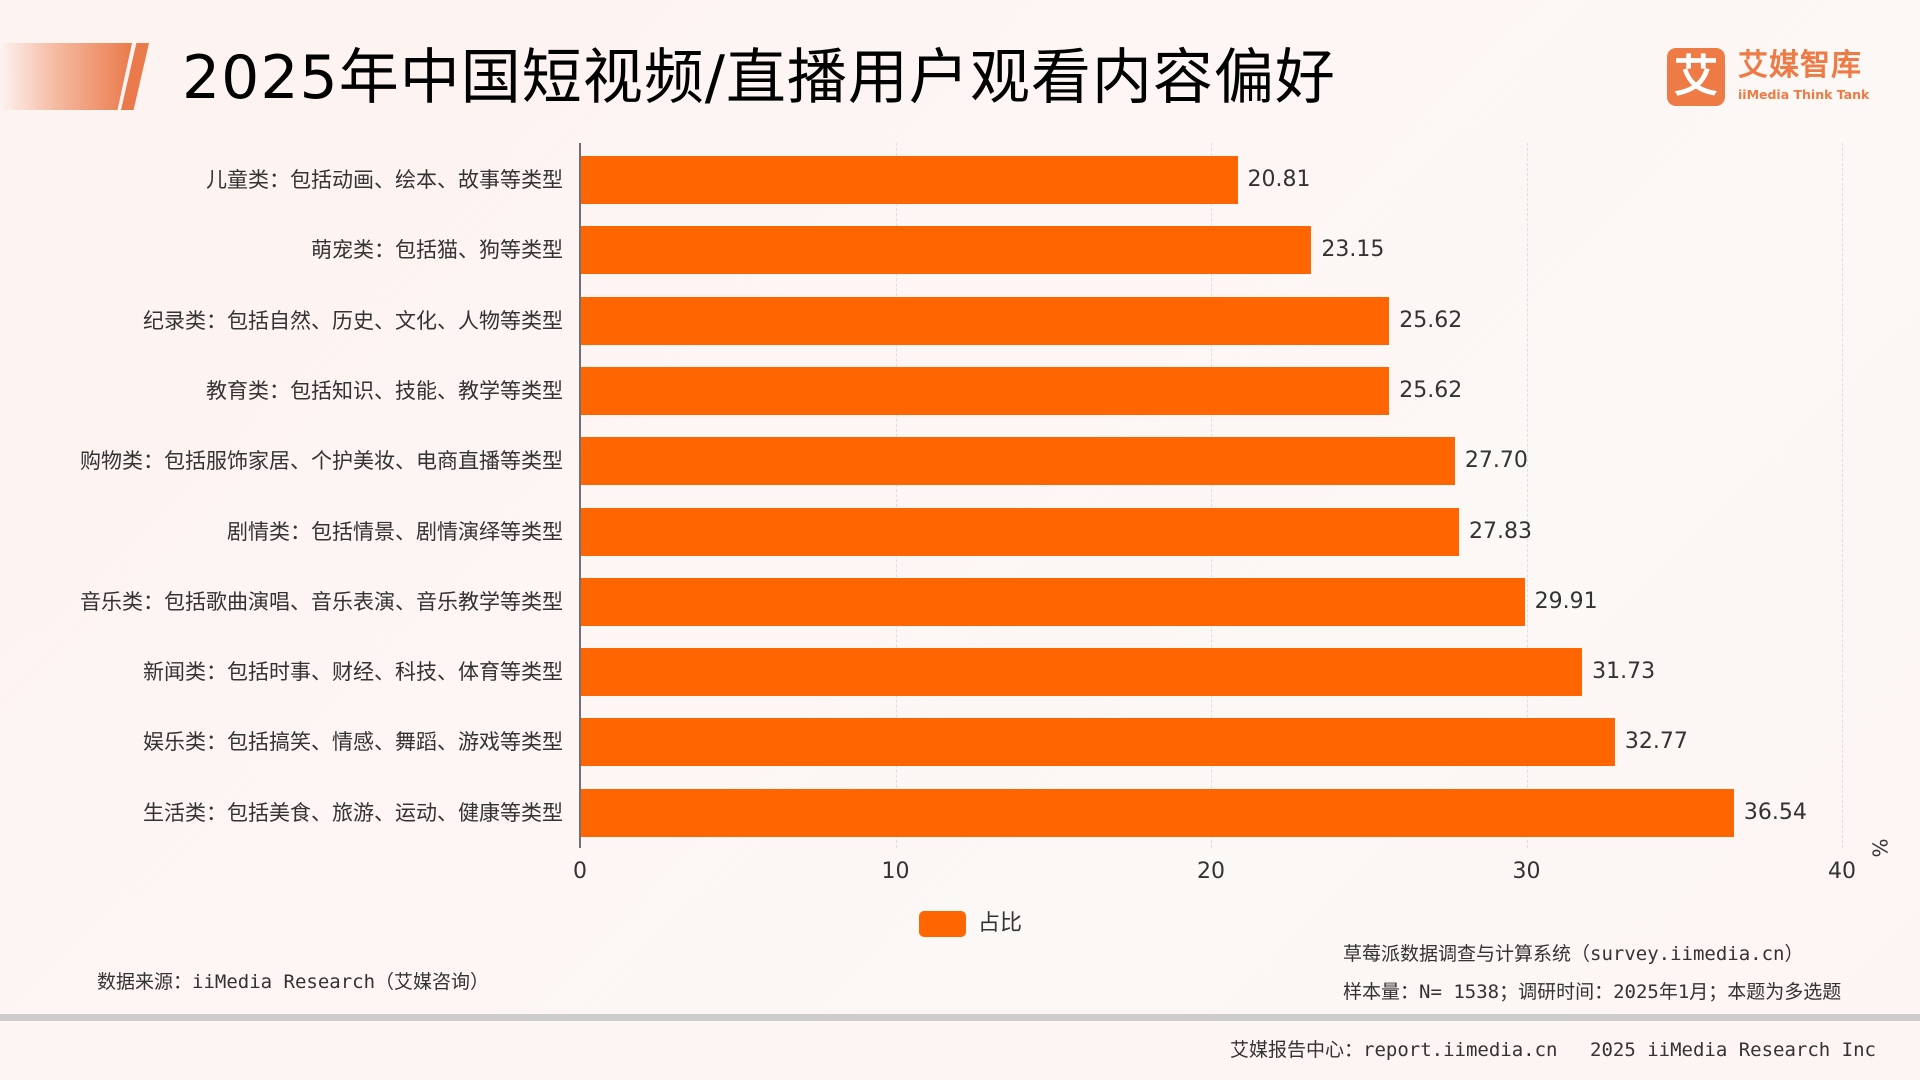 Image resolution: width=1920 pixels, height=1080 pixels. Describe the element at coordinates (895, 871) in the screenshot. I see `x-tick-label: 10` at that location.